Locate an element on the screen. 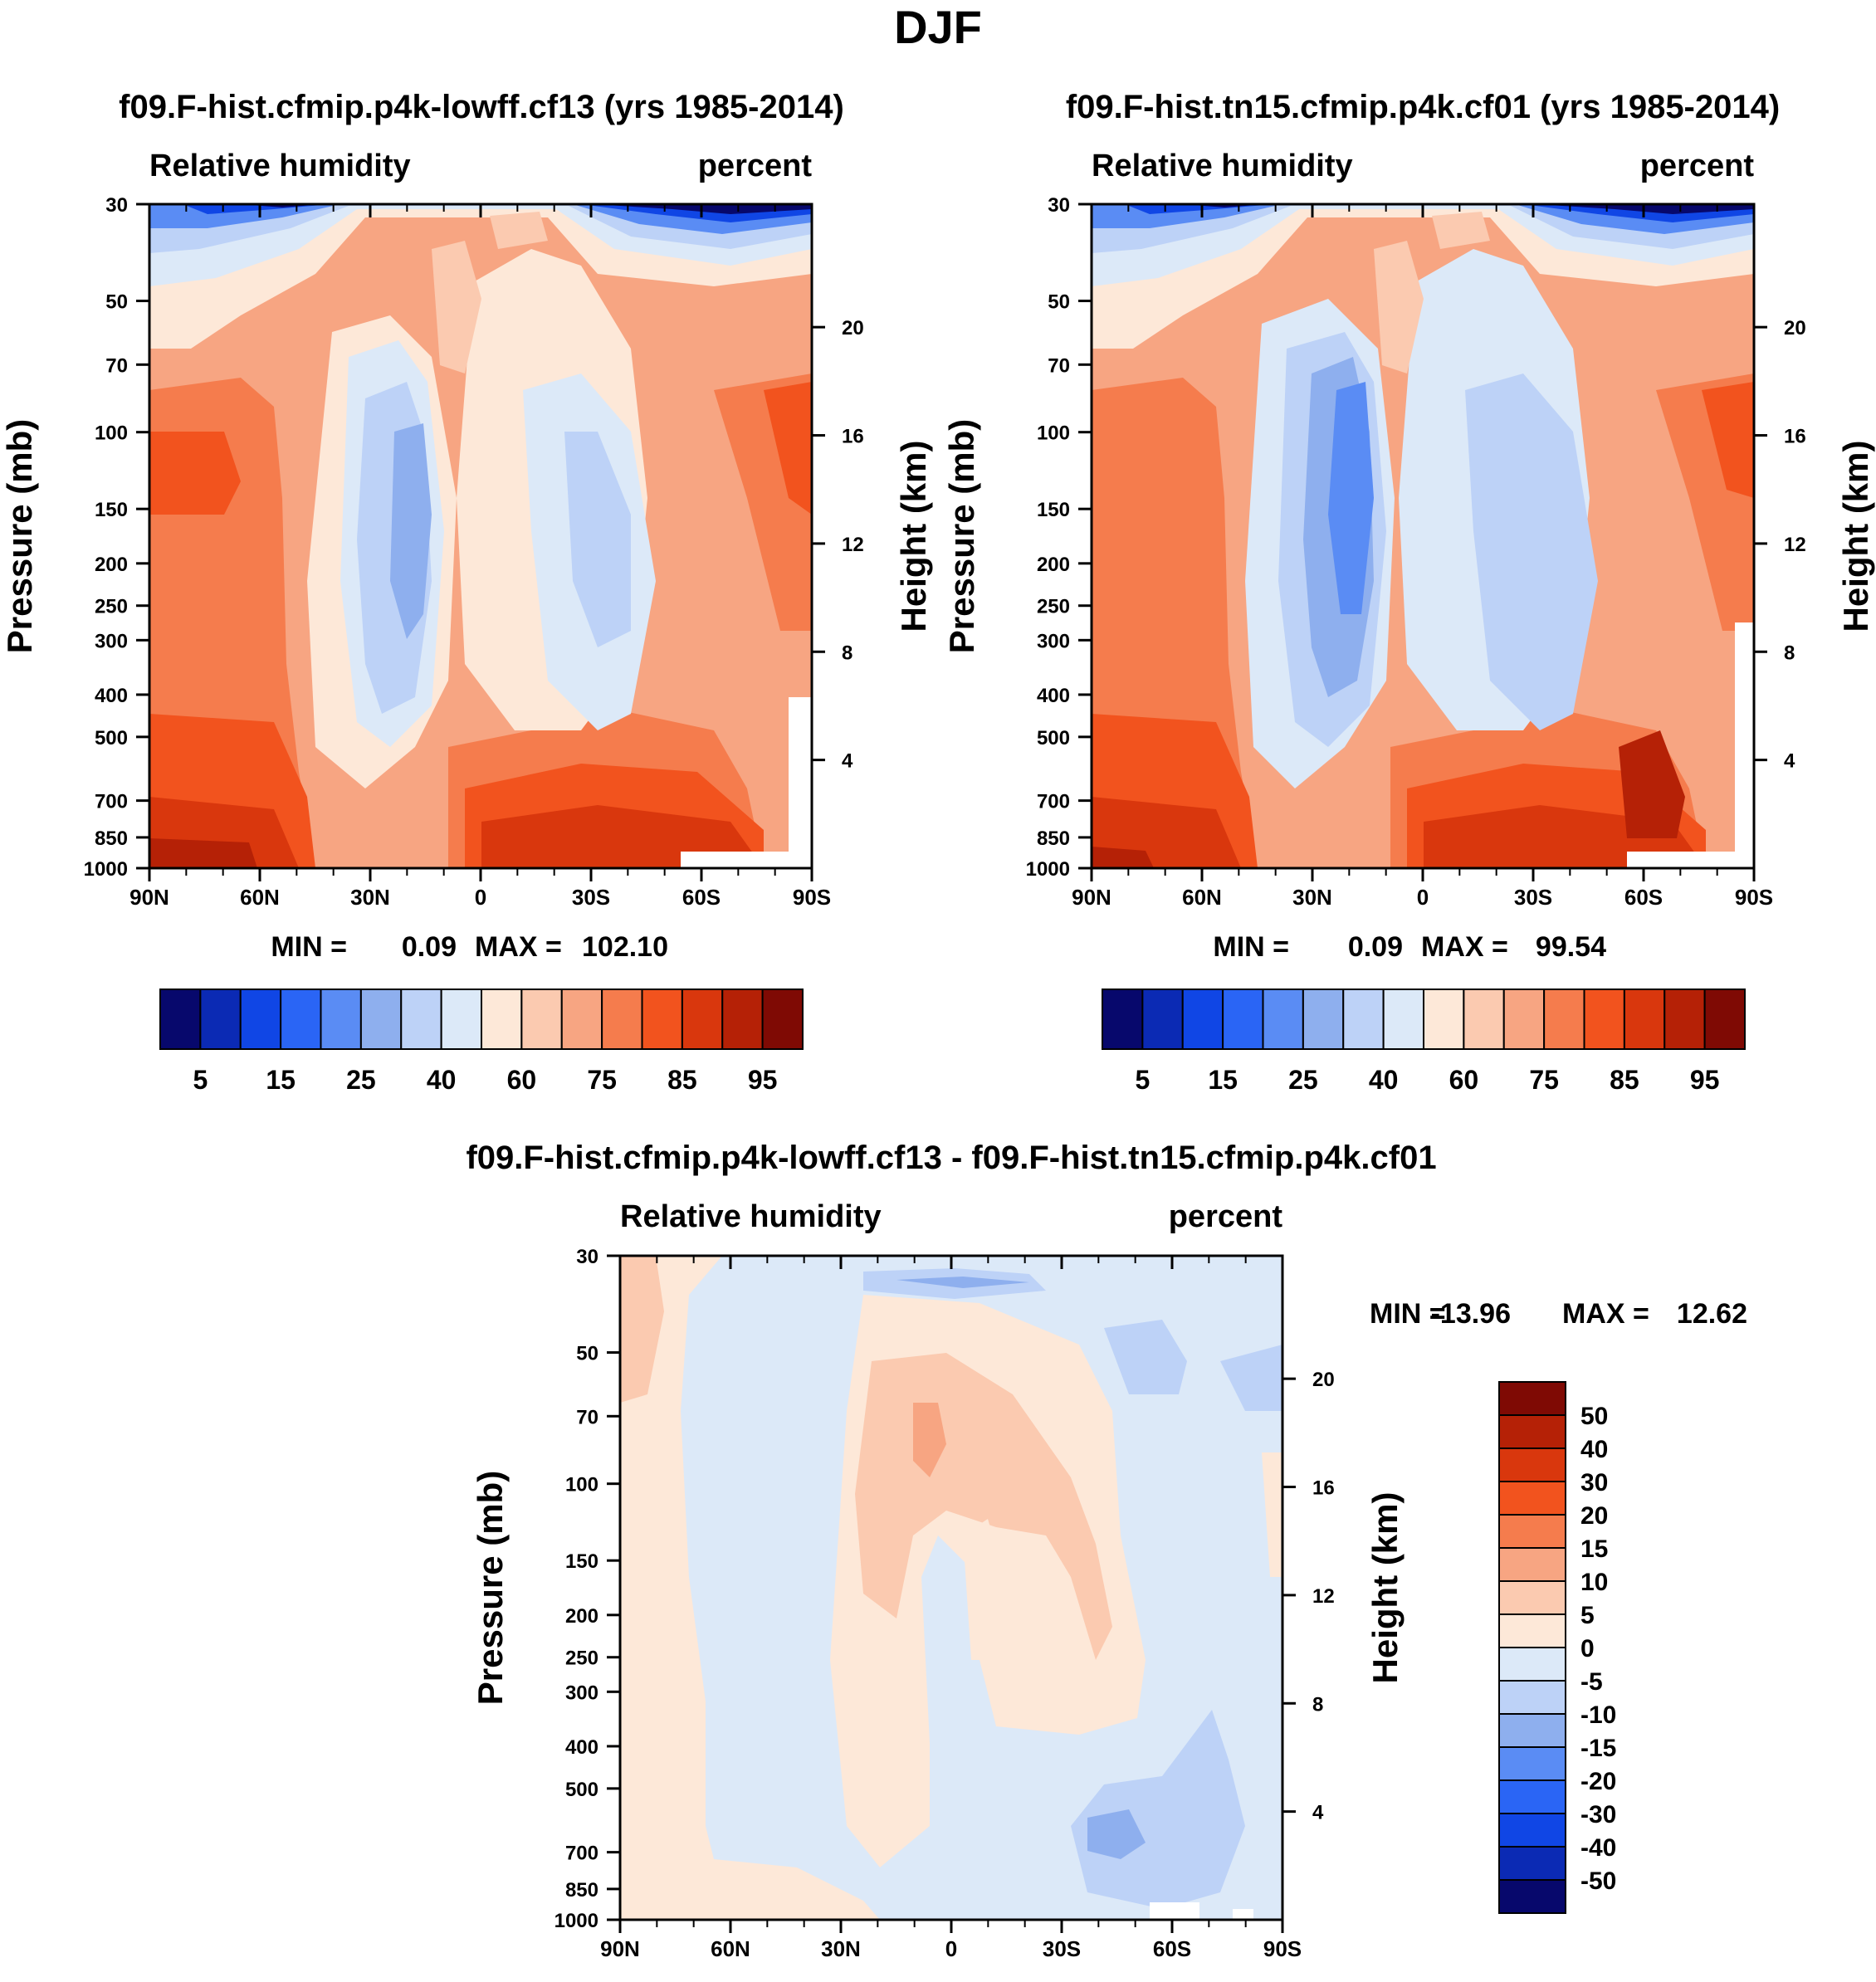  y-tick-label: 100 is located at coordinates (1054, 433).